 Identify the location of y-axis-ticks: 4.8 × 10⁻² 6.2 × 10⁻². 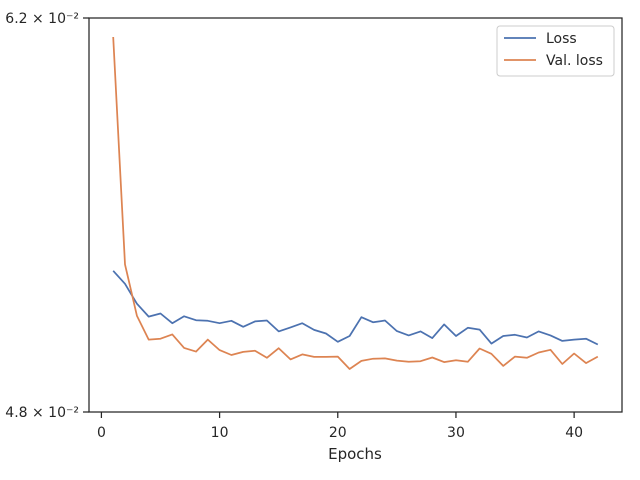
(47, 216).